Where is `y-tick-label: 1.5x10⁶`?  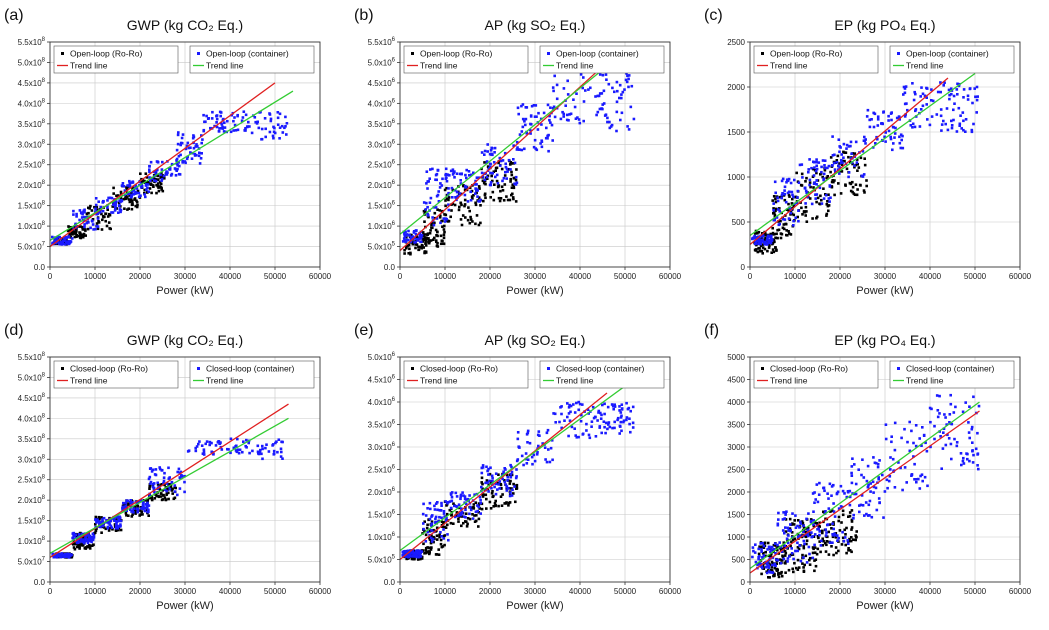
y-tick-label: 1.5x10⁶ is located at coordinates (382, 206).